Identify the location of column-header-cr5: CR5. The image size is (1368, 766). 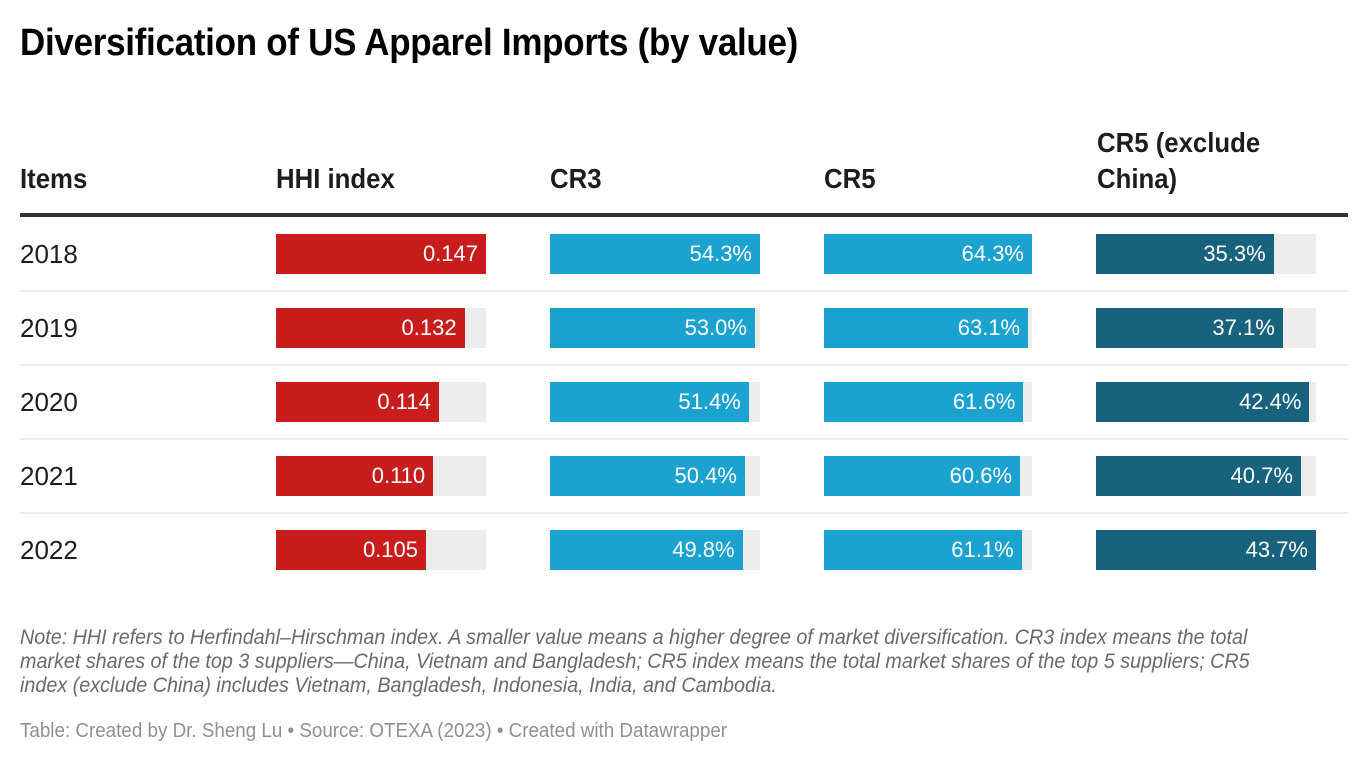
(850, 178).